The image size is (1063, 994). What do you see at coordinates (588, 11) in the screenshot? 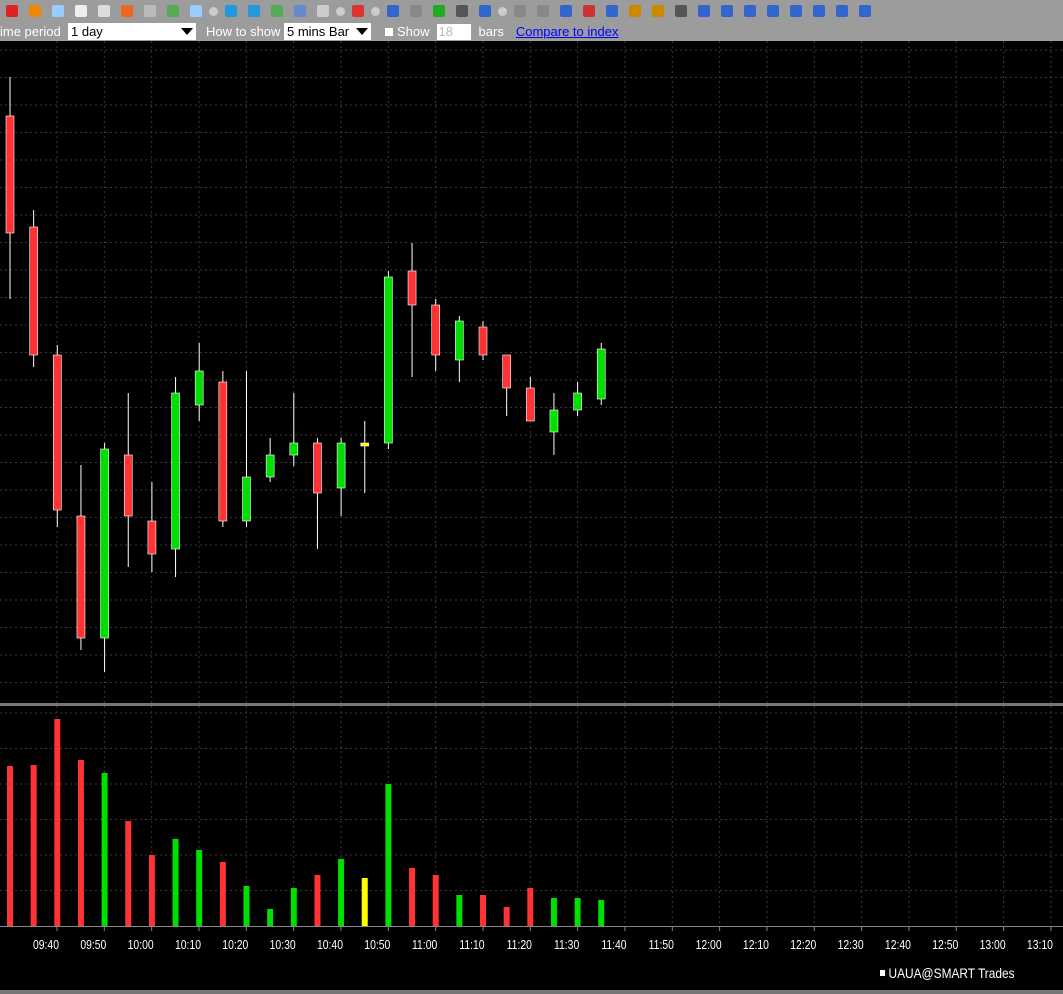
I see `fib-icon` at bounding box center [588, 11].